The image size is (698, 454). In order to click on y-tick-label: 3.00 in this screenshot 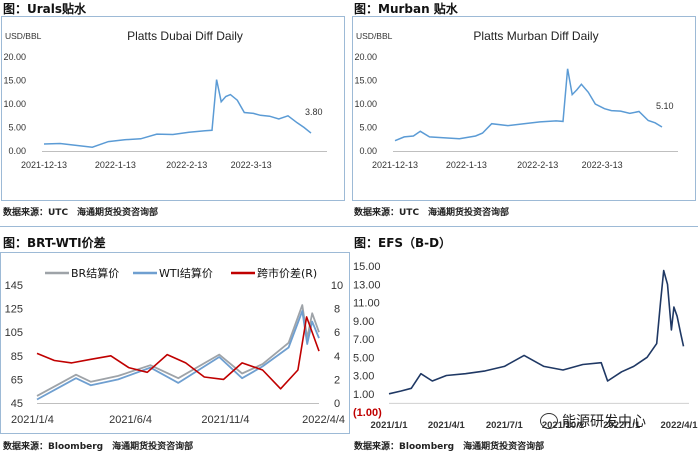, I will do `click(363, 377)`.